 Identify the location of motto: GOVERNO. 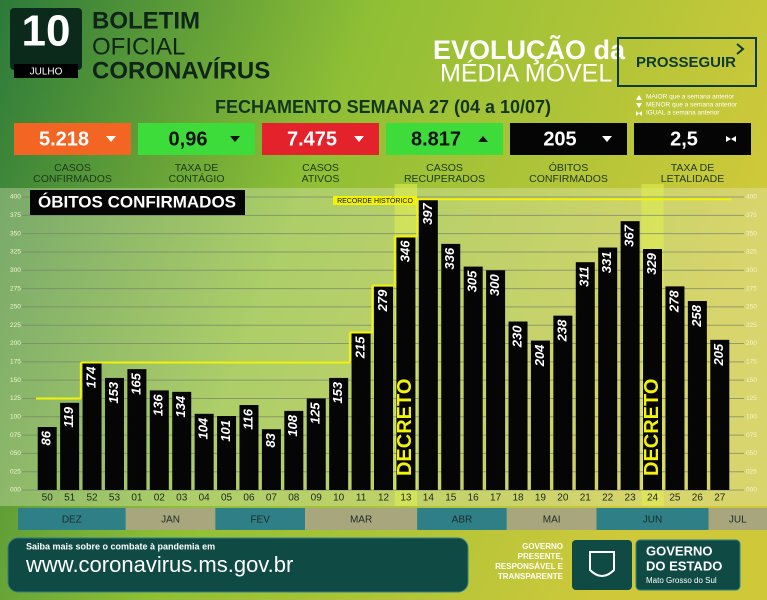
(542, 546).